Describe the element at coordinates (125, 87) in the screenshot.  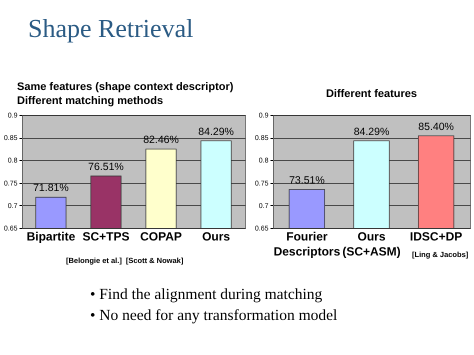
I see `chart-title: Same features (shape context descriptor)` at that location.